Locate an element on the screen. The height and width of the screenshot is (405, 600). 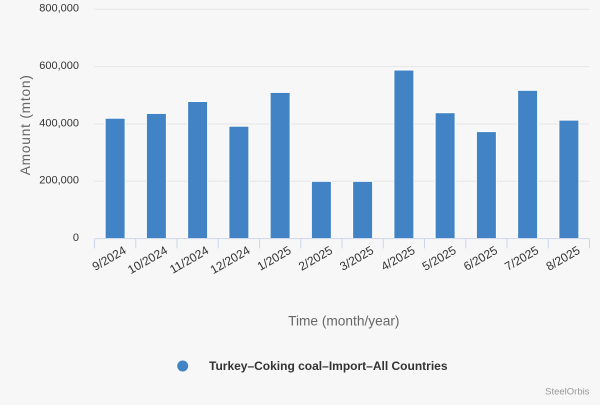
svg-text: SteelOrbis is located at coordinates (567, 392).